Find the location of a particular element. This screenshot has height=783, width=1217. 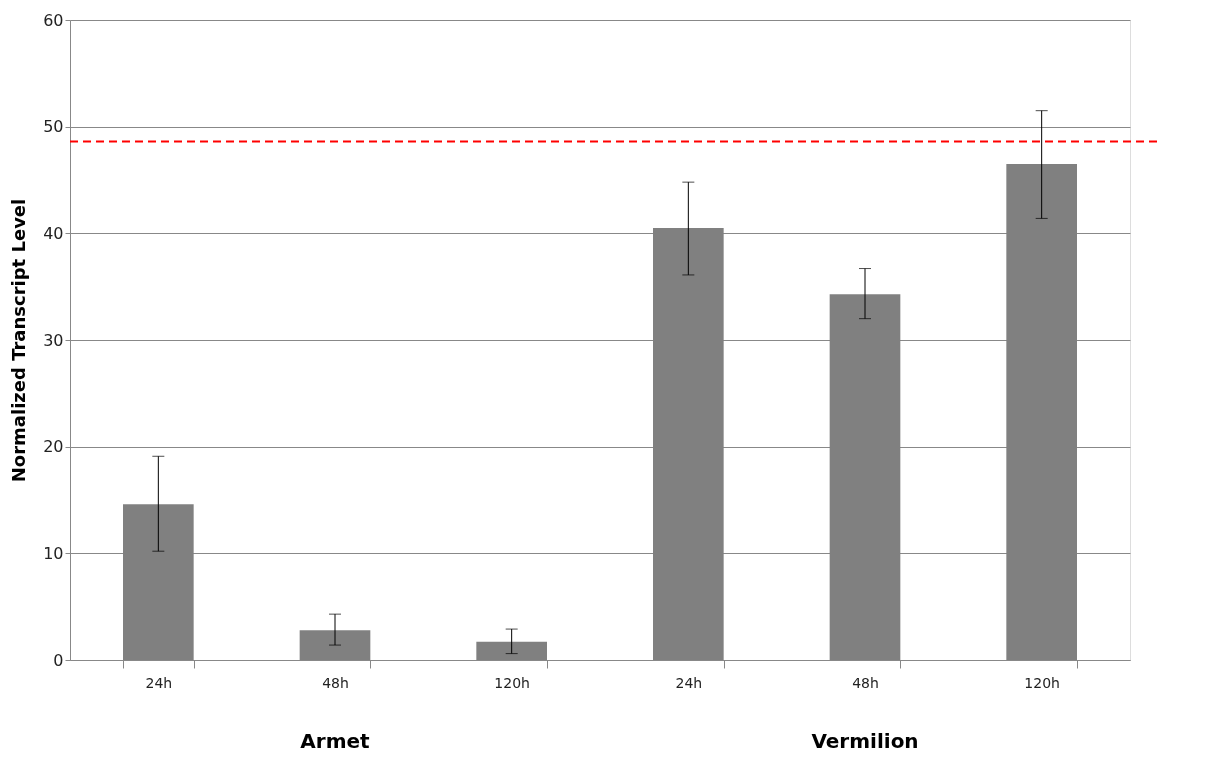

text: Armet is located at coordinates (335, 741).